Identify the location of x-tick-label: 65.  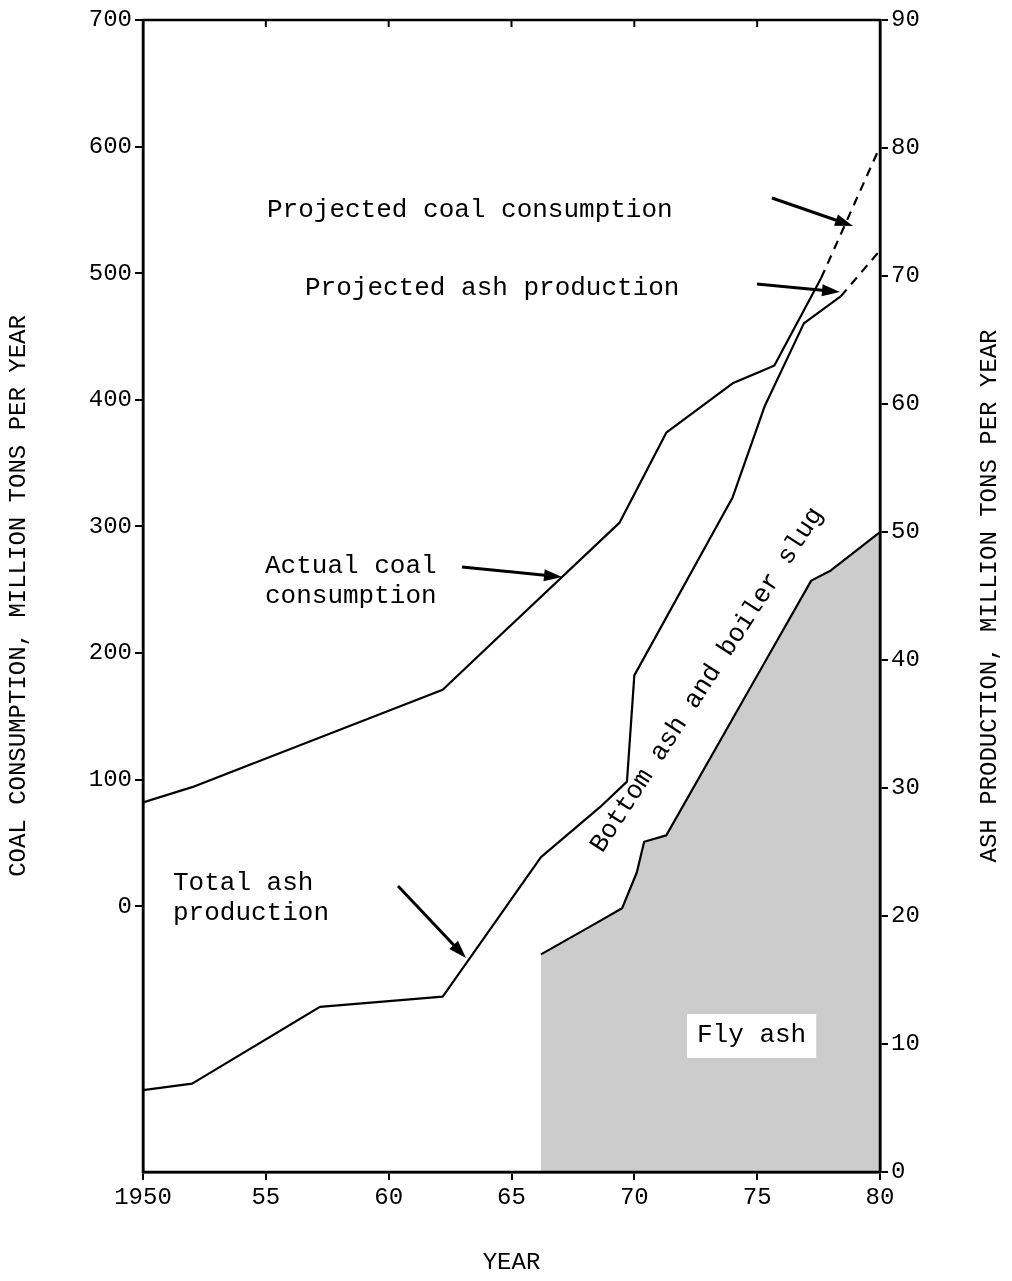
(511, 1197).